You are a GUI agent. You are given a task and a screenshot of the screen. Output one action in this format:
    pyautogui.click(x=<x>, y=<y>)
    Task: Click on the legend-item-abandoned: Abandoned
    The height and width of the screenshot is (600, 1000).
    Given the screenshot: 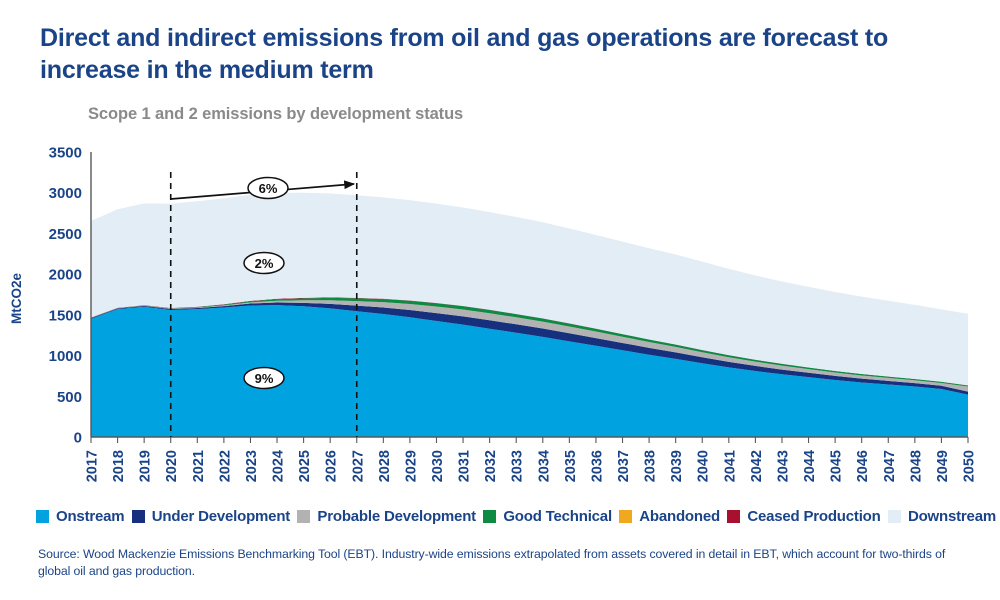 What is the action you would take?
    pyautogui.click(x=669, y=516)
    